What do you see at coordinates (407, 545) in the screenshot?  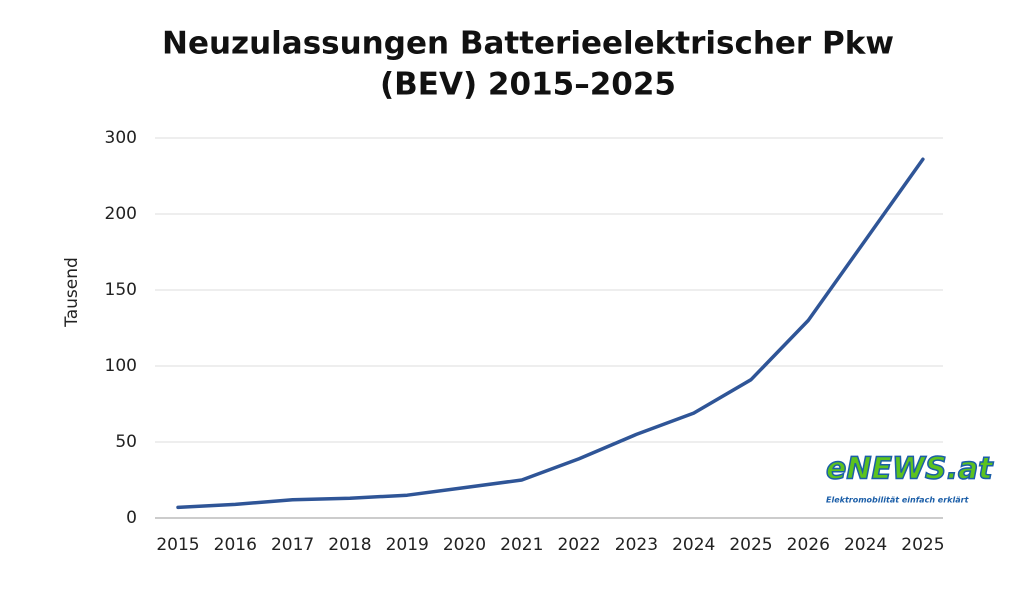 I see `x-tick-label: 2019` at bounding box center [407, 545].